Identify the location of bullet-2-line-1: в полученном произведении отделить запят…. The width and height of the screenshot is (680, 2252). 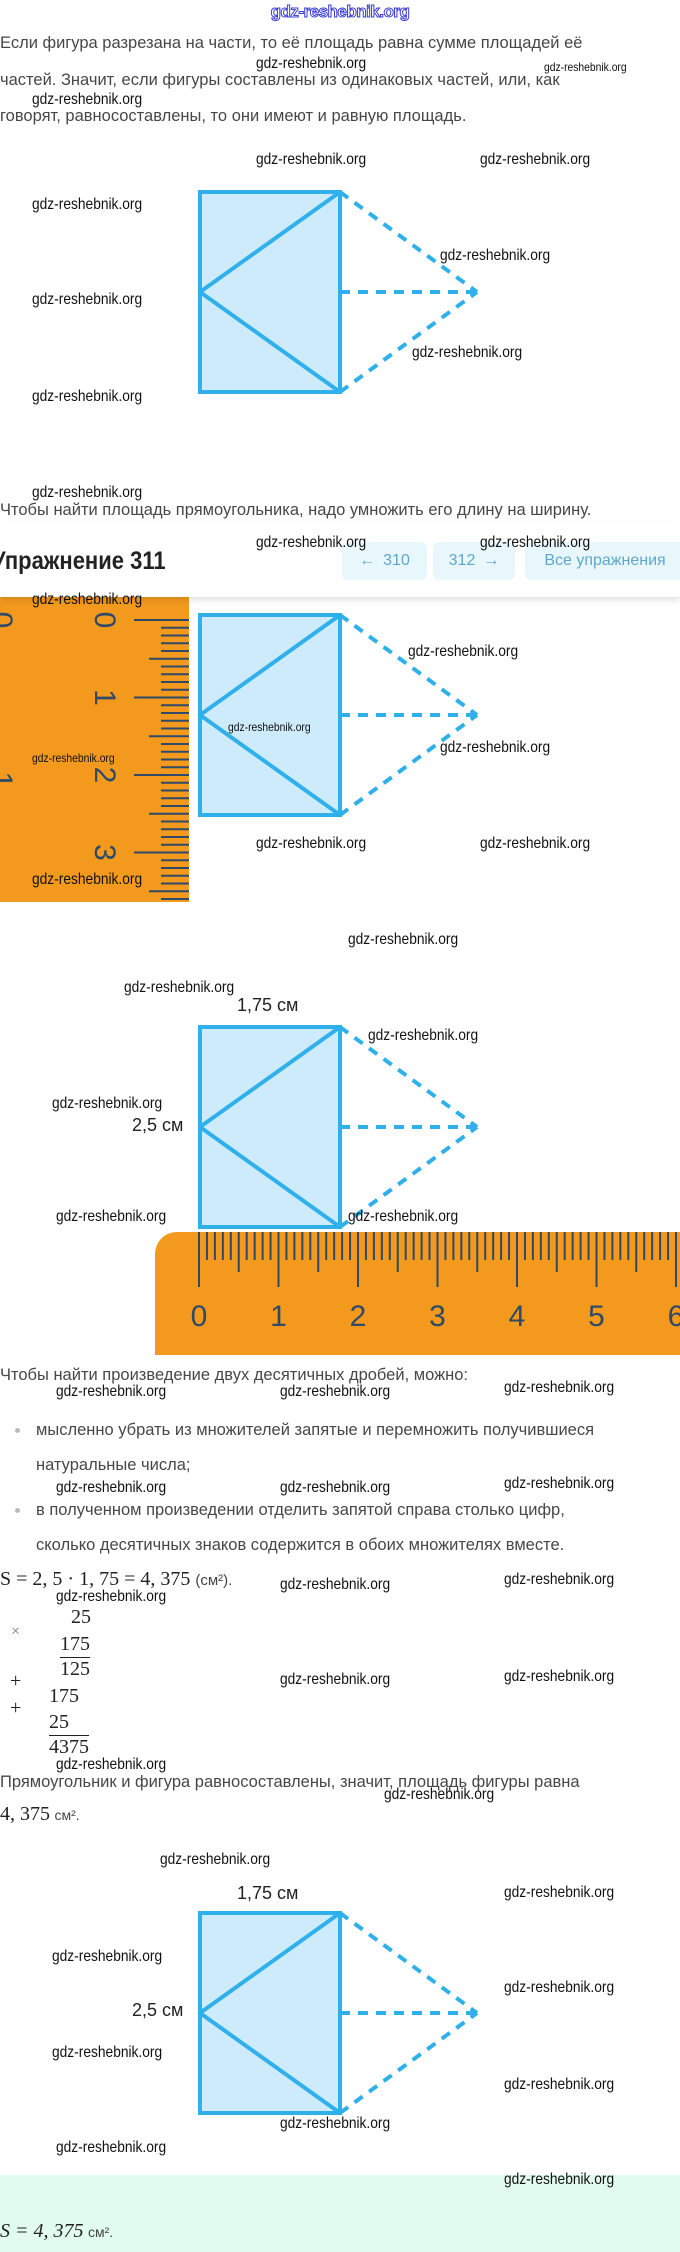
(300, 1510).